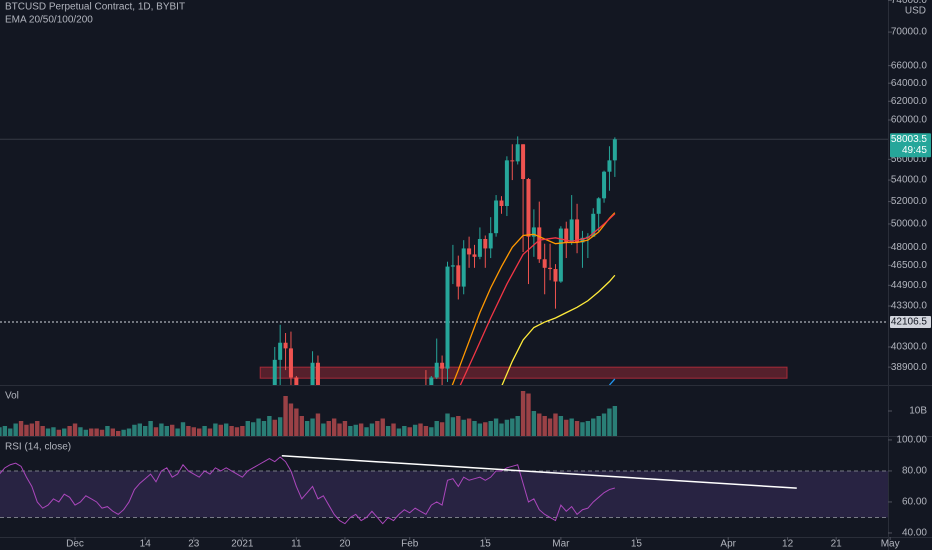  I want to click on rsi-line, so click(307, 490).